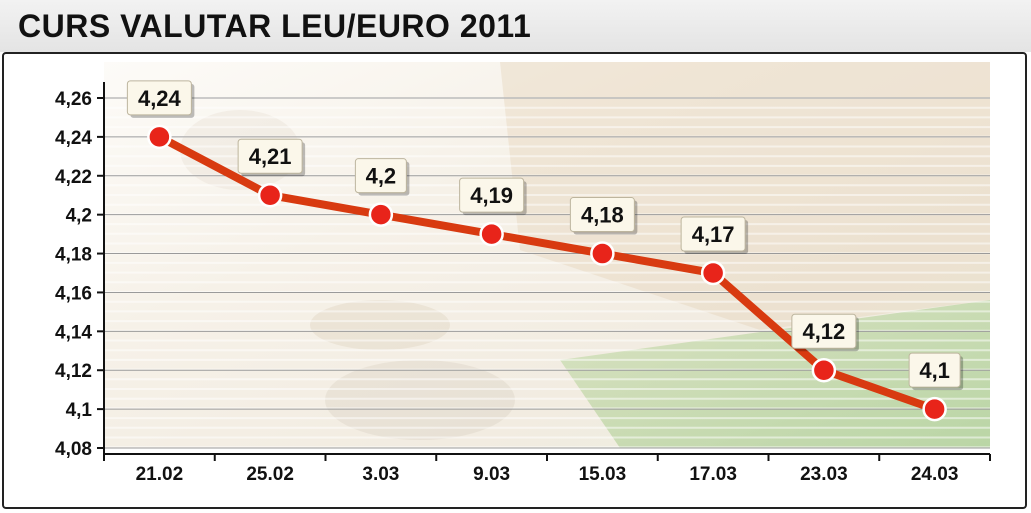  I want to click on y-tick-label: 4,08, so click(73, 449).